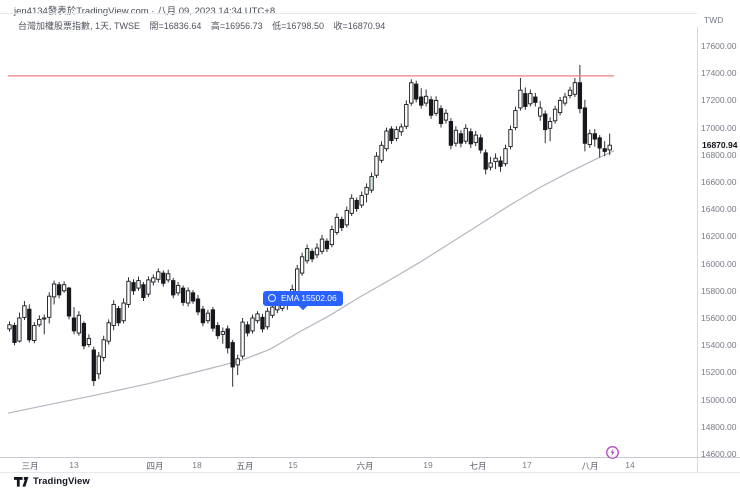  Describe the element at coordinates (719, 290) in the screenshot. I see `price-axis-label: 15800.00` at that location.